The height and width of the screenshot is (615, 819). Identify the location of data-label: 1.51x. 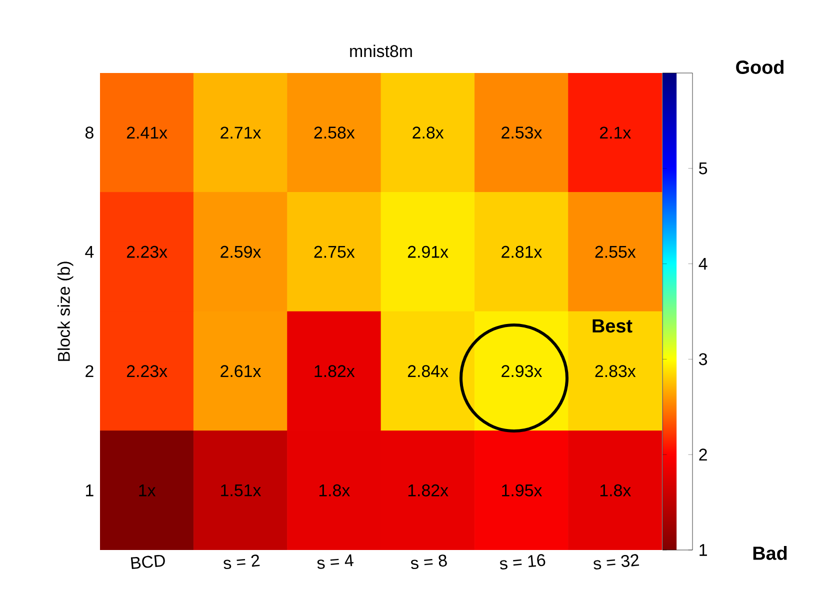
(241, 490).